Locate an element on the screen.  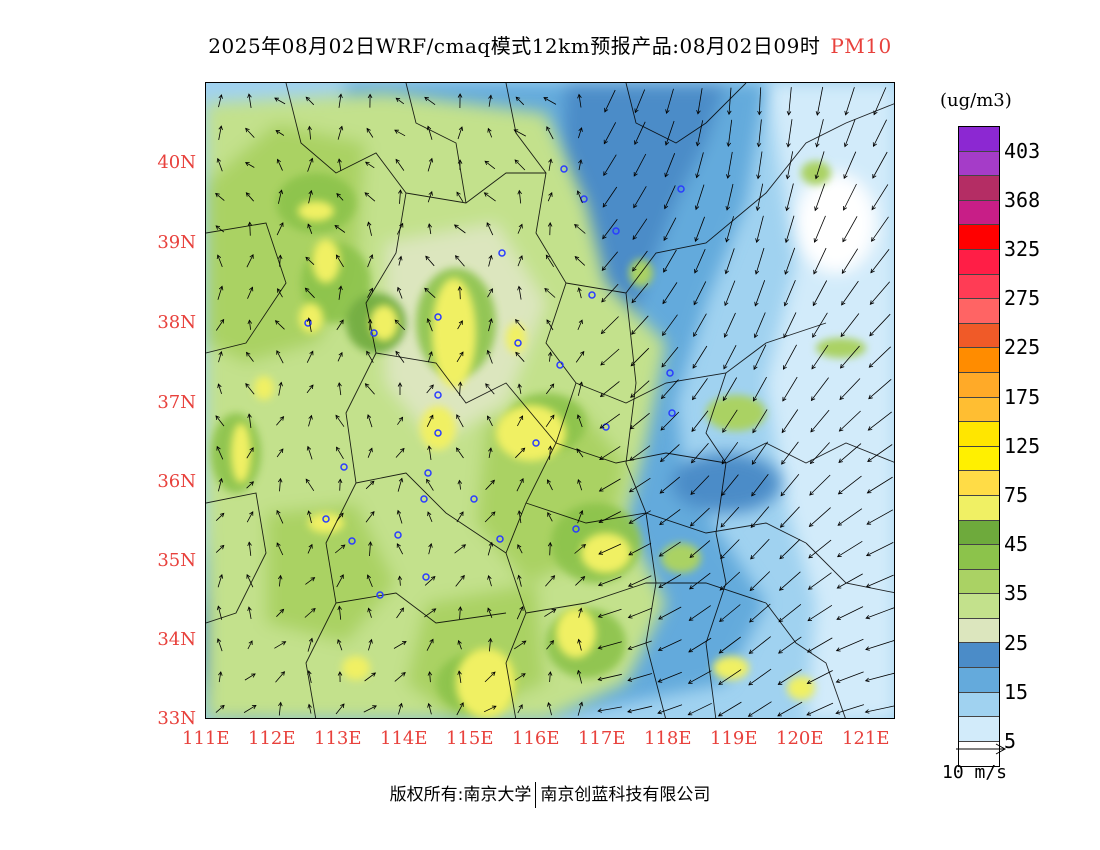
lon-label-111e: 111E is located at coordinates (206, 738).